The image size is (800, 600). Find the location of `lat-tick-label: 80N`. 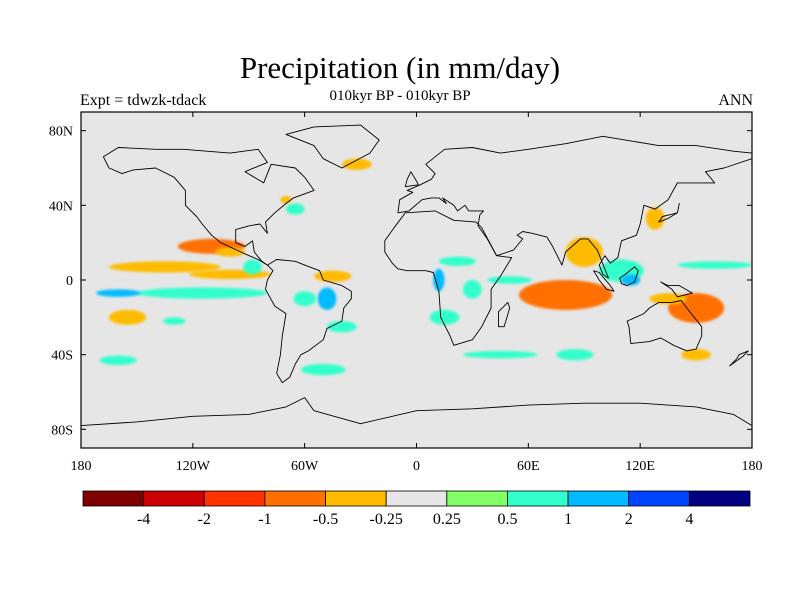

lat-tick-label: 80N is located at coordinates (61, 132).